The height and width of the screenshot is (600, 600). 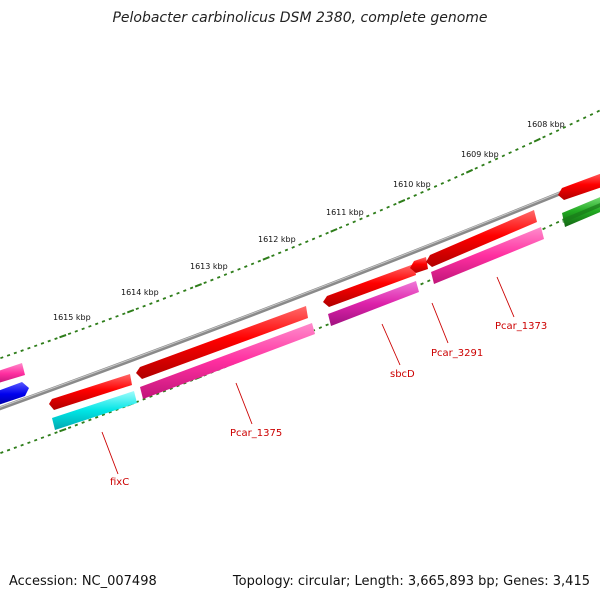 What do you see at coordinates (119, 482) in the screenshot?
I see `gene-label-fixC: fixC` at bounding box center [119, 482].